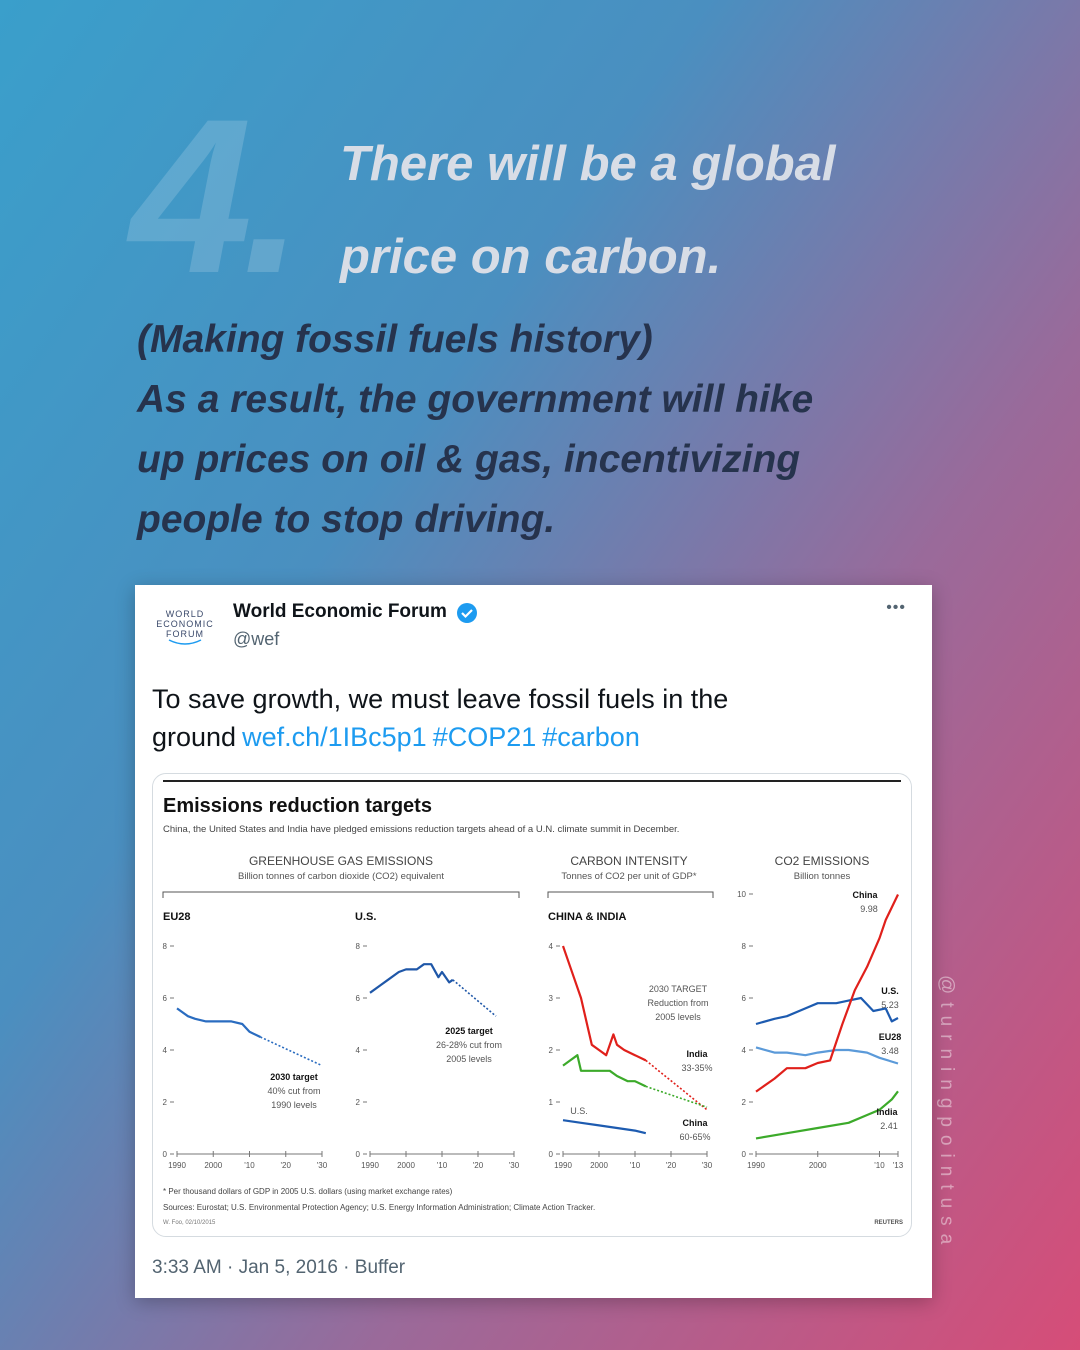 This screenshot has width=1080, height=1350. Describe the element at coordinates (898, 1165) in the screenshot. I see `x-tick-label: '13` at that location.